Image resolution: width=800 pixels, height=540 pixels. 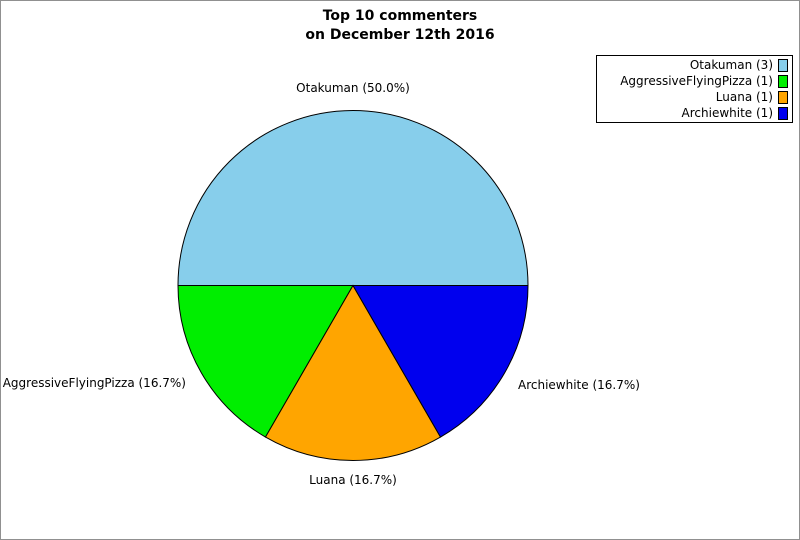 I want to click on chart-title-line1: Top 10 commenters, so click(x=400, y=16).